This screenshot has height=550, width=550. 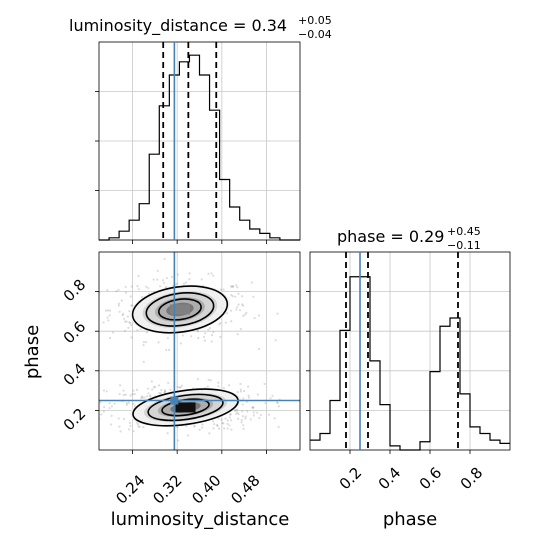 I want to click on y-tick-label-2: 0.6, so click(x=75, y=333).